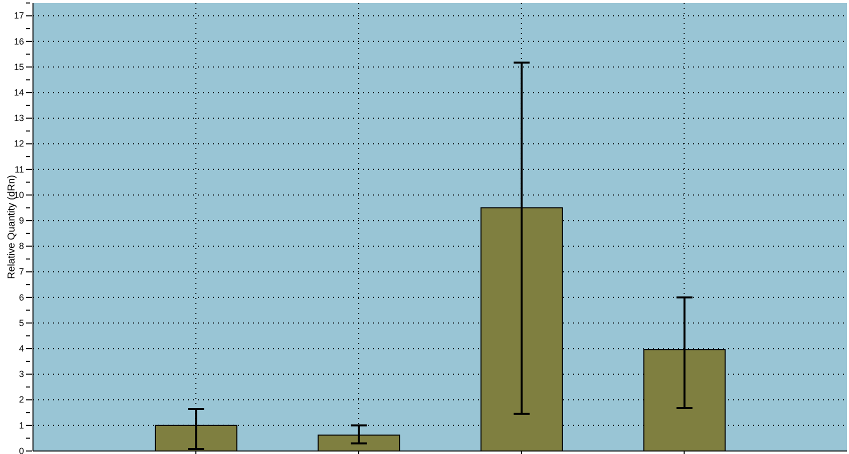 The width and height of the screenshot is (849, 454). Describe the element at coordinates (21, 220) in the screenshot. I see `y-tick-label: 9` at that location.